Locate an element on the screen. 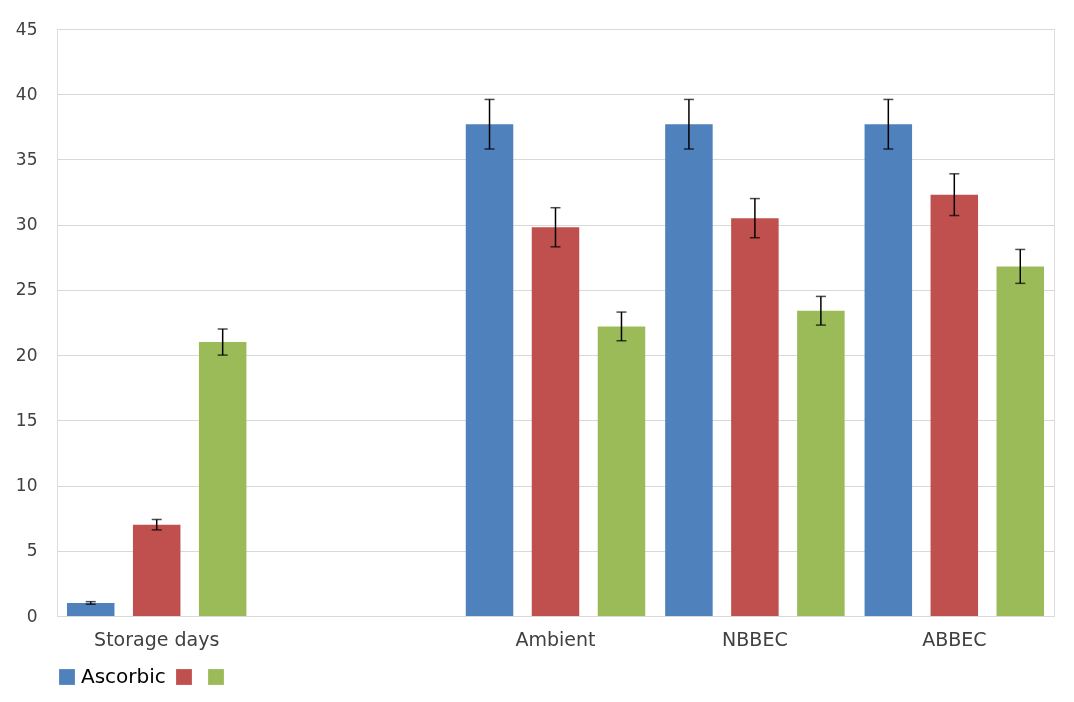 Image resolution: width=1074 pixels, height=702 pixels. y-tick-label: 20 is located at coordinates (26, 354).